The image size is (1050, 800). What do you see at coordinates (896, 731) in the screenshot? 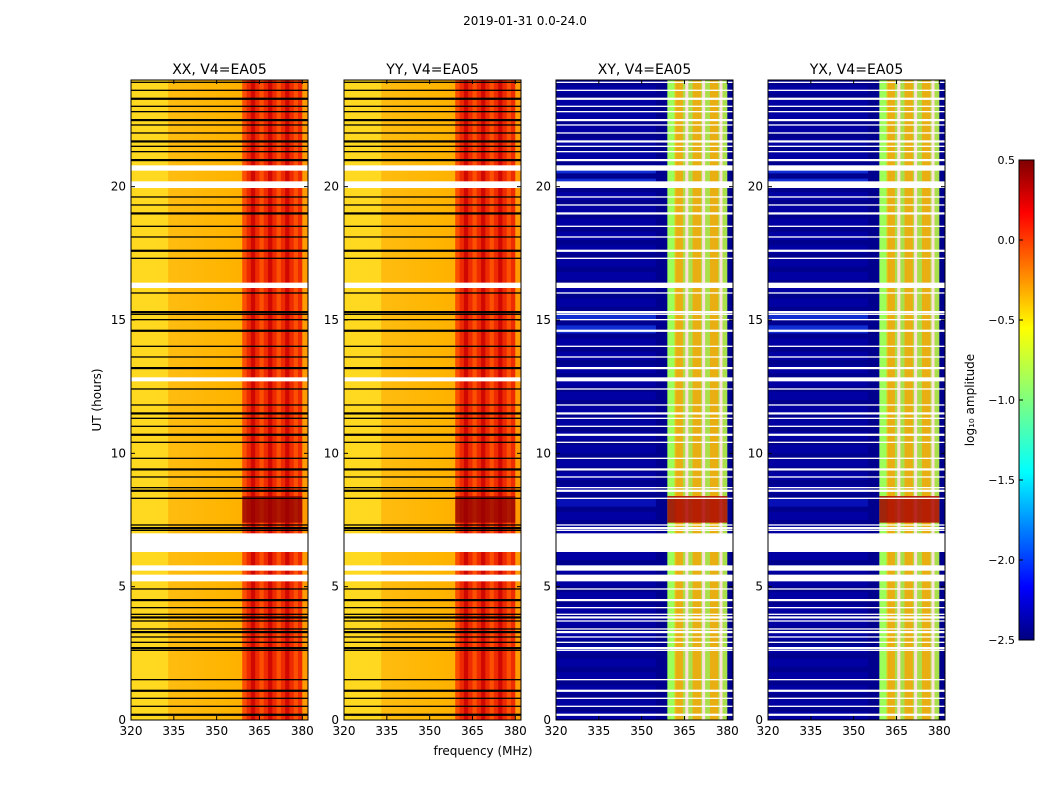
I see `x-tick-label: 365` at bounding box center [896, 731].